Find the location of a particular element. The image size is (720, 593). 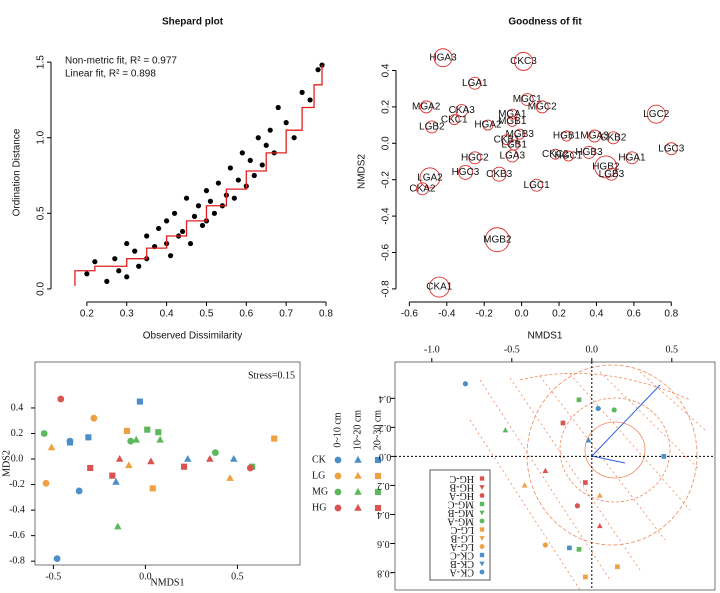

point-label: LGB2 is located at coordinates (432, 127).